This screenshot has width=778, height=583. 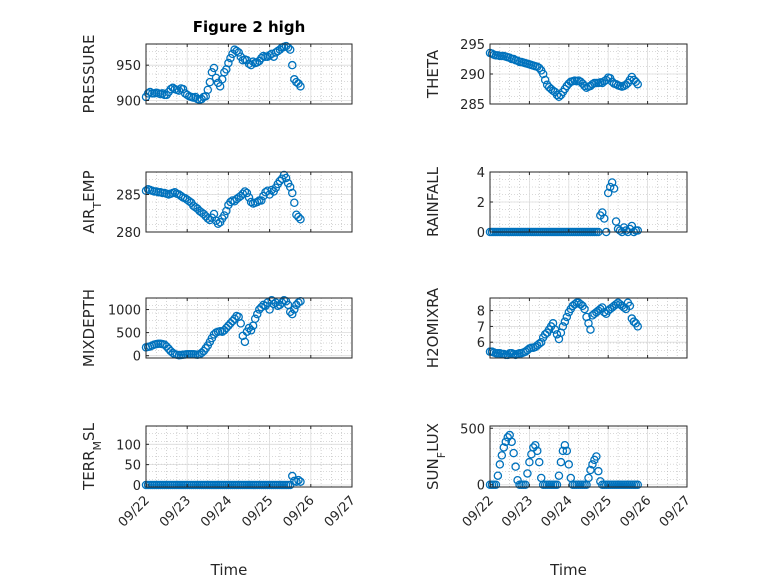 I want to click on y-tick-label: 1000, so click(x=124, y=311).